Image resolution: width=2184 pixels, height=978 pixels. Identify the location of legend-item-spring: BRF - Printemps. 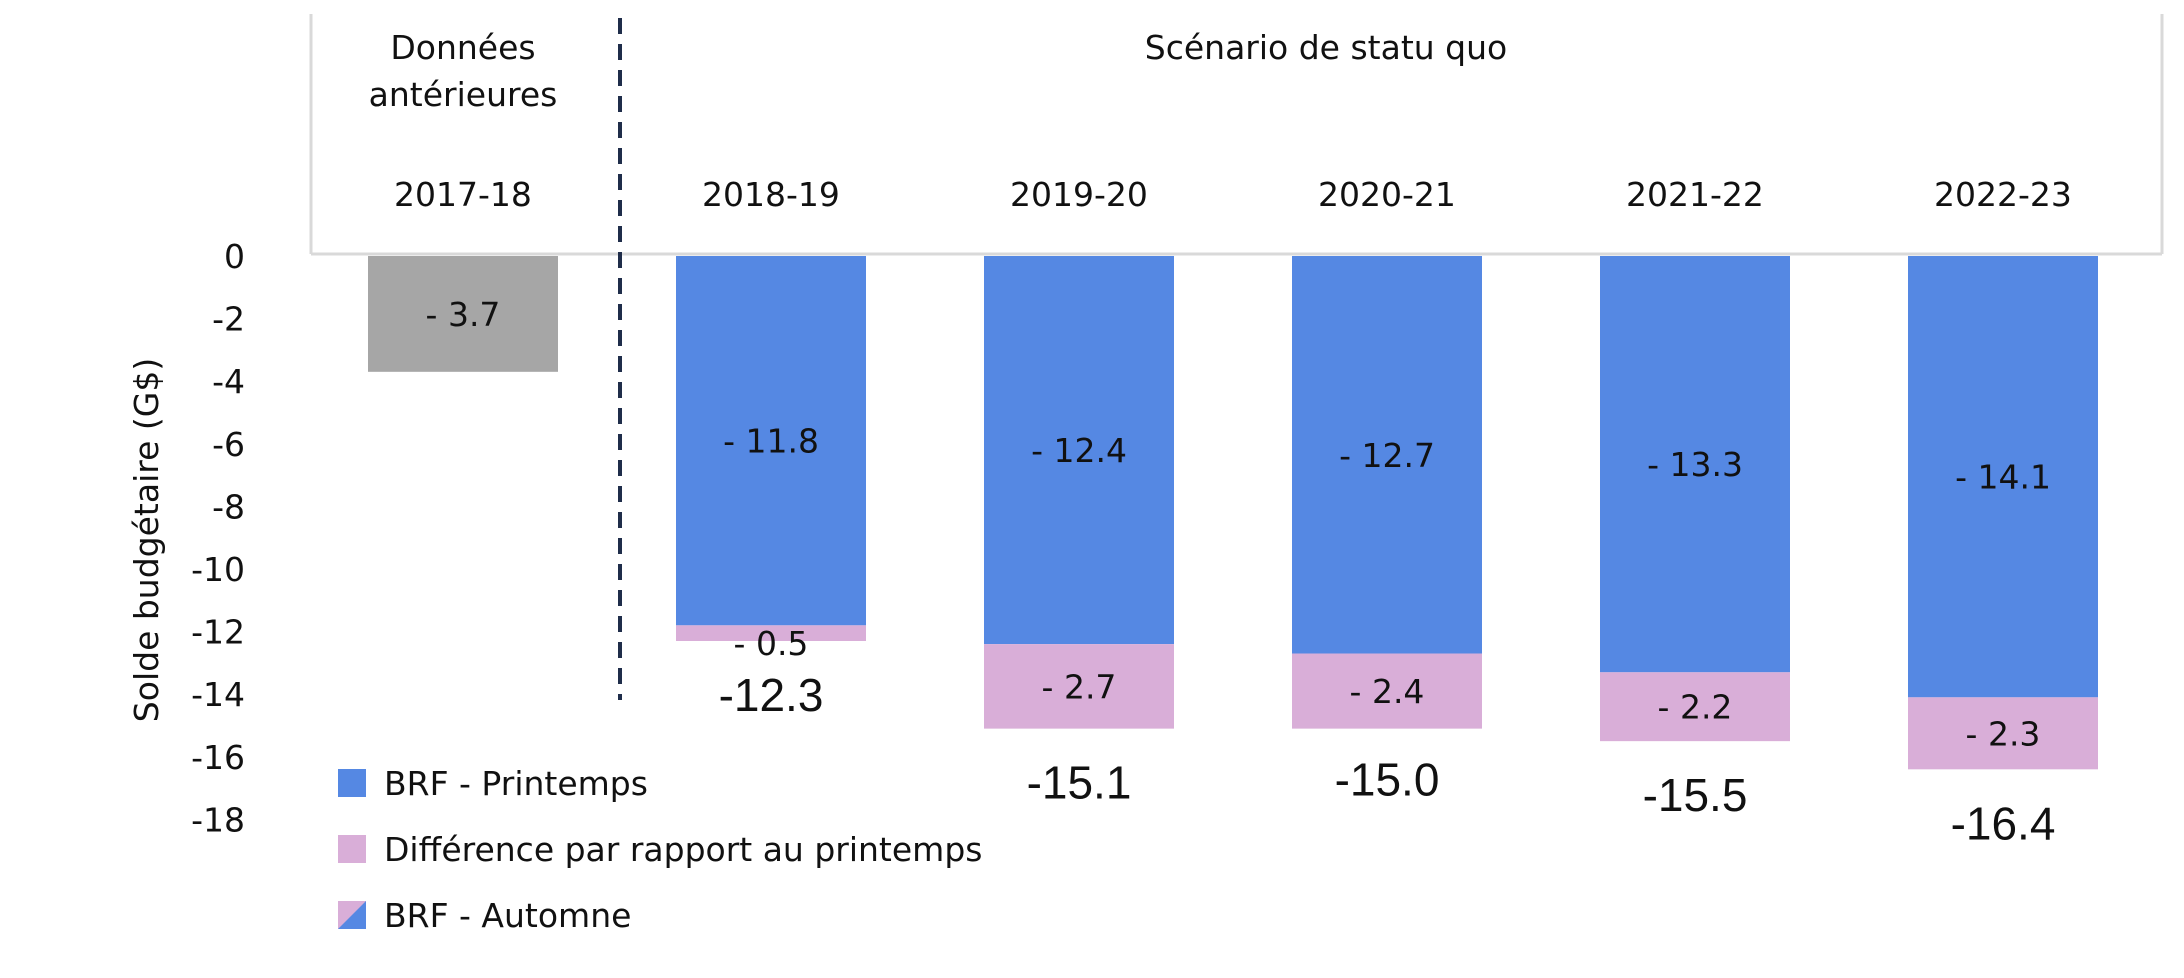
(660, 783).